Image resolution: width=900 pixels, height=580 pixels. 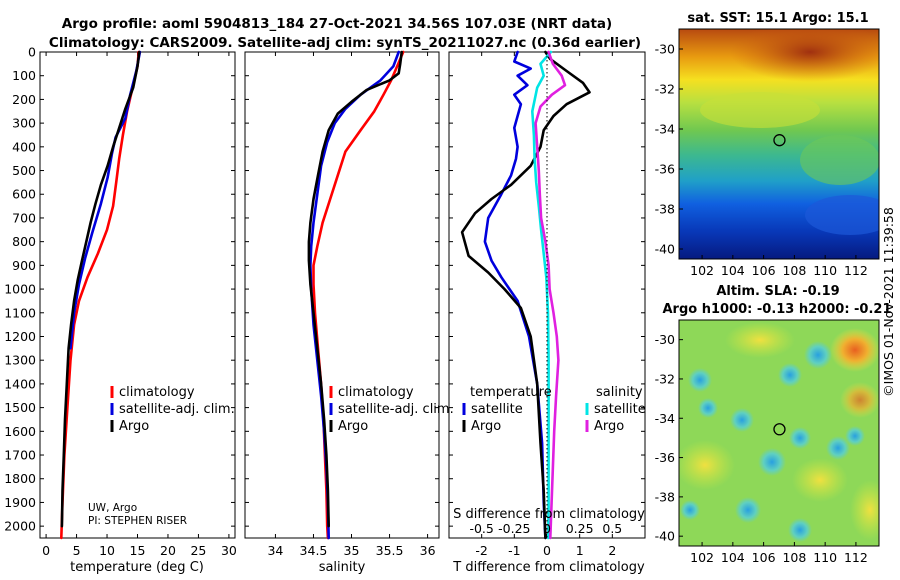 I want to click on sst-green-patch, so click(x=839, y=160).